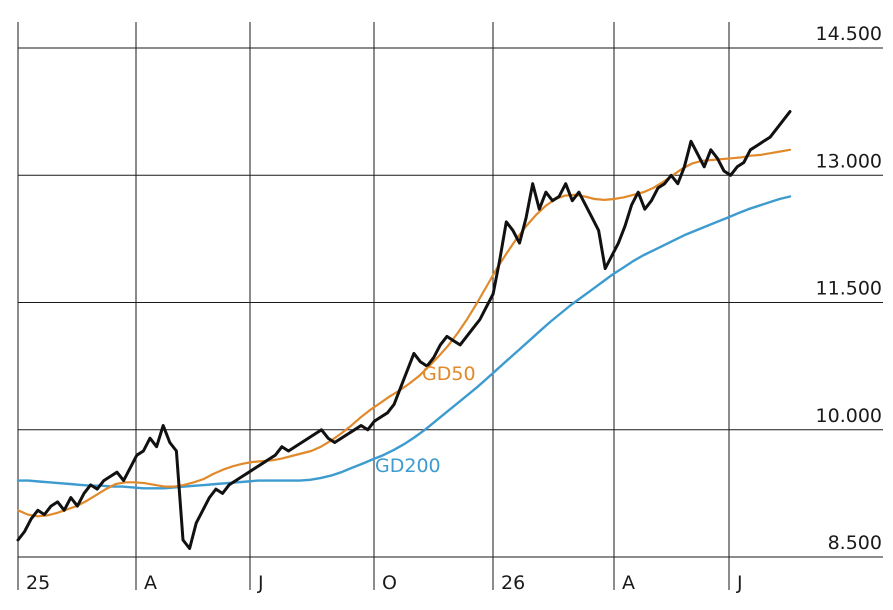 The image size is (893, 610). Describe the element at coordinates (513, 583) in the screenshot. I see `x-tick-label: 26` at that location.